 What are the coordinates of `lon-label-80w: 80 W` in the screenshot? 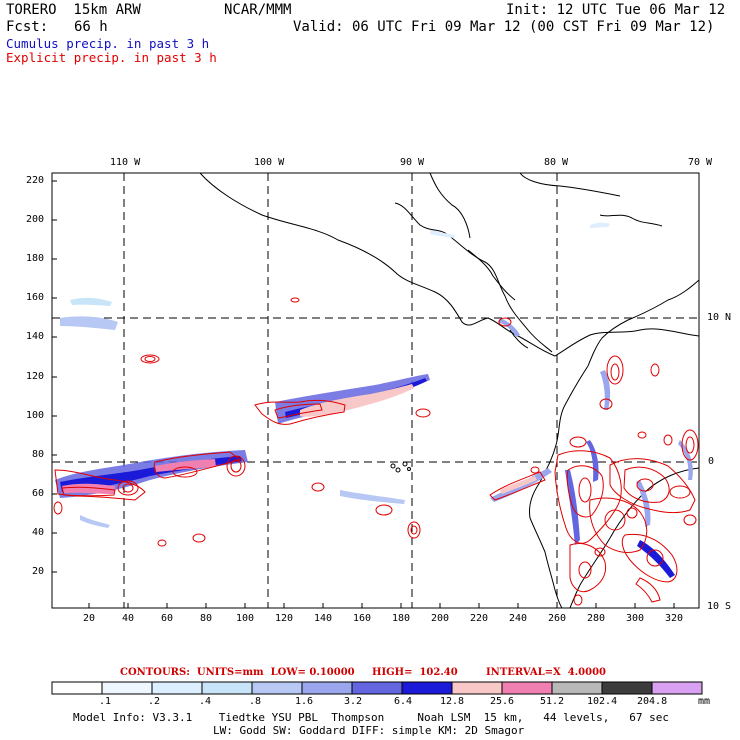 It's located at (556, 162).